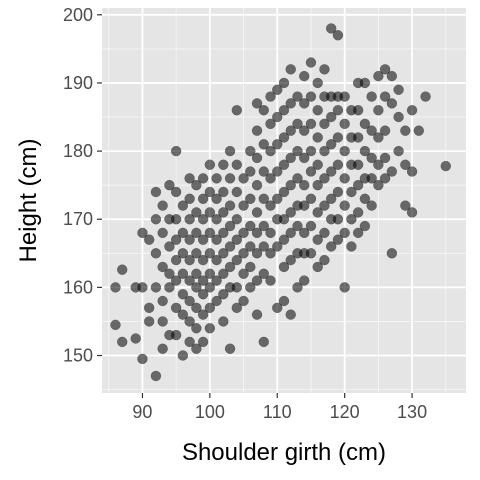 This screenshot has width=480, height=480. I want to click on x-tick-label: 120, so click(345, 412).